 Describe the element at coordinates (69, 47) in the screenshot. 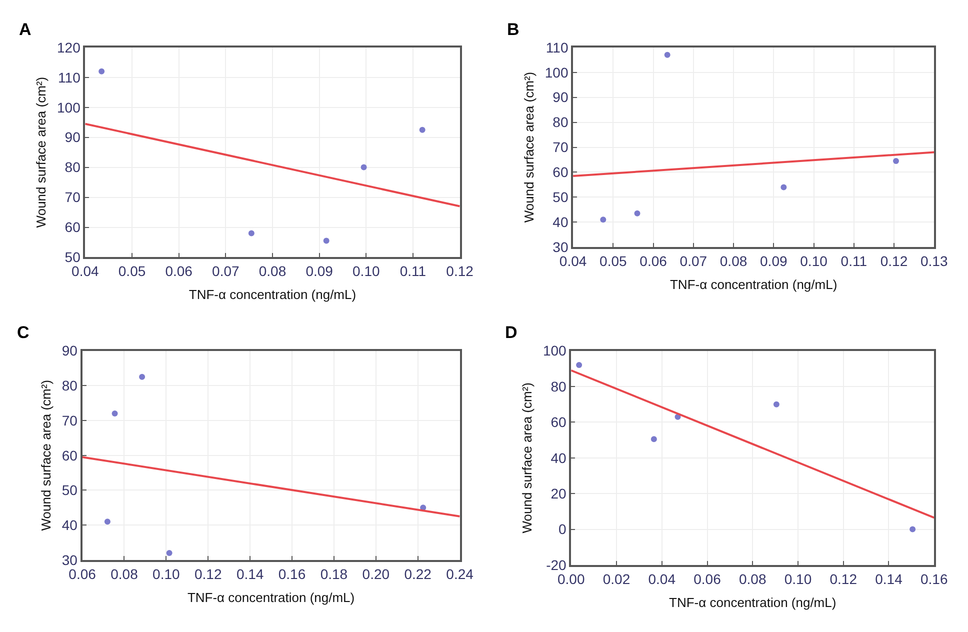

I see `y-tick-label: 120` at that location.